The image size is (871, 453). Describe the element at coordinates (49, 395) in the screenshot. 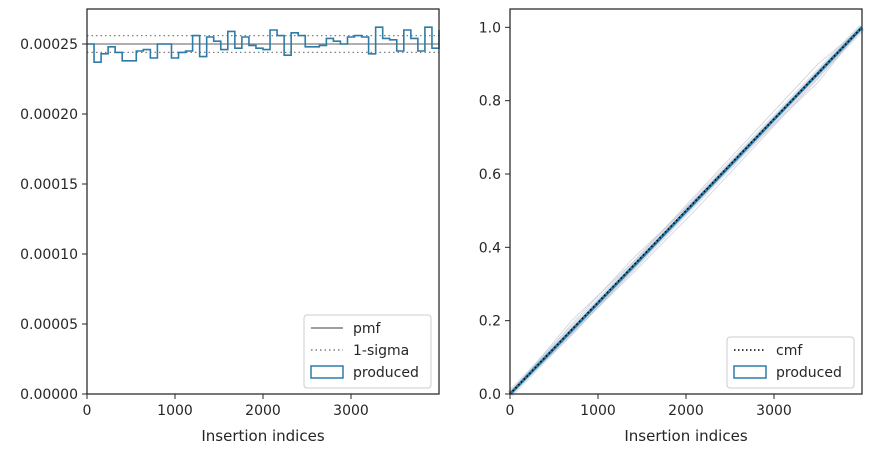

I see `left-y-tick-label: 0.00000` at that location.